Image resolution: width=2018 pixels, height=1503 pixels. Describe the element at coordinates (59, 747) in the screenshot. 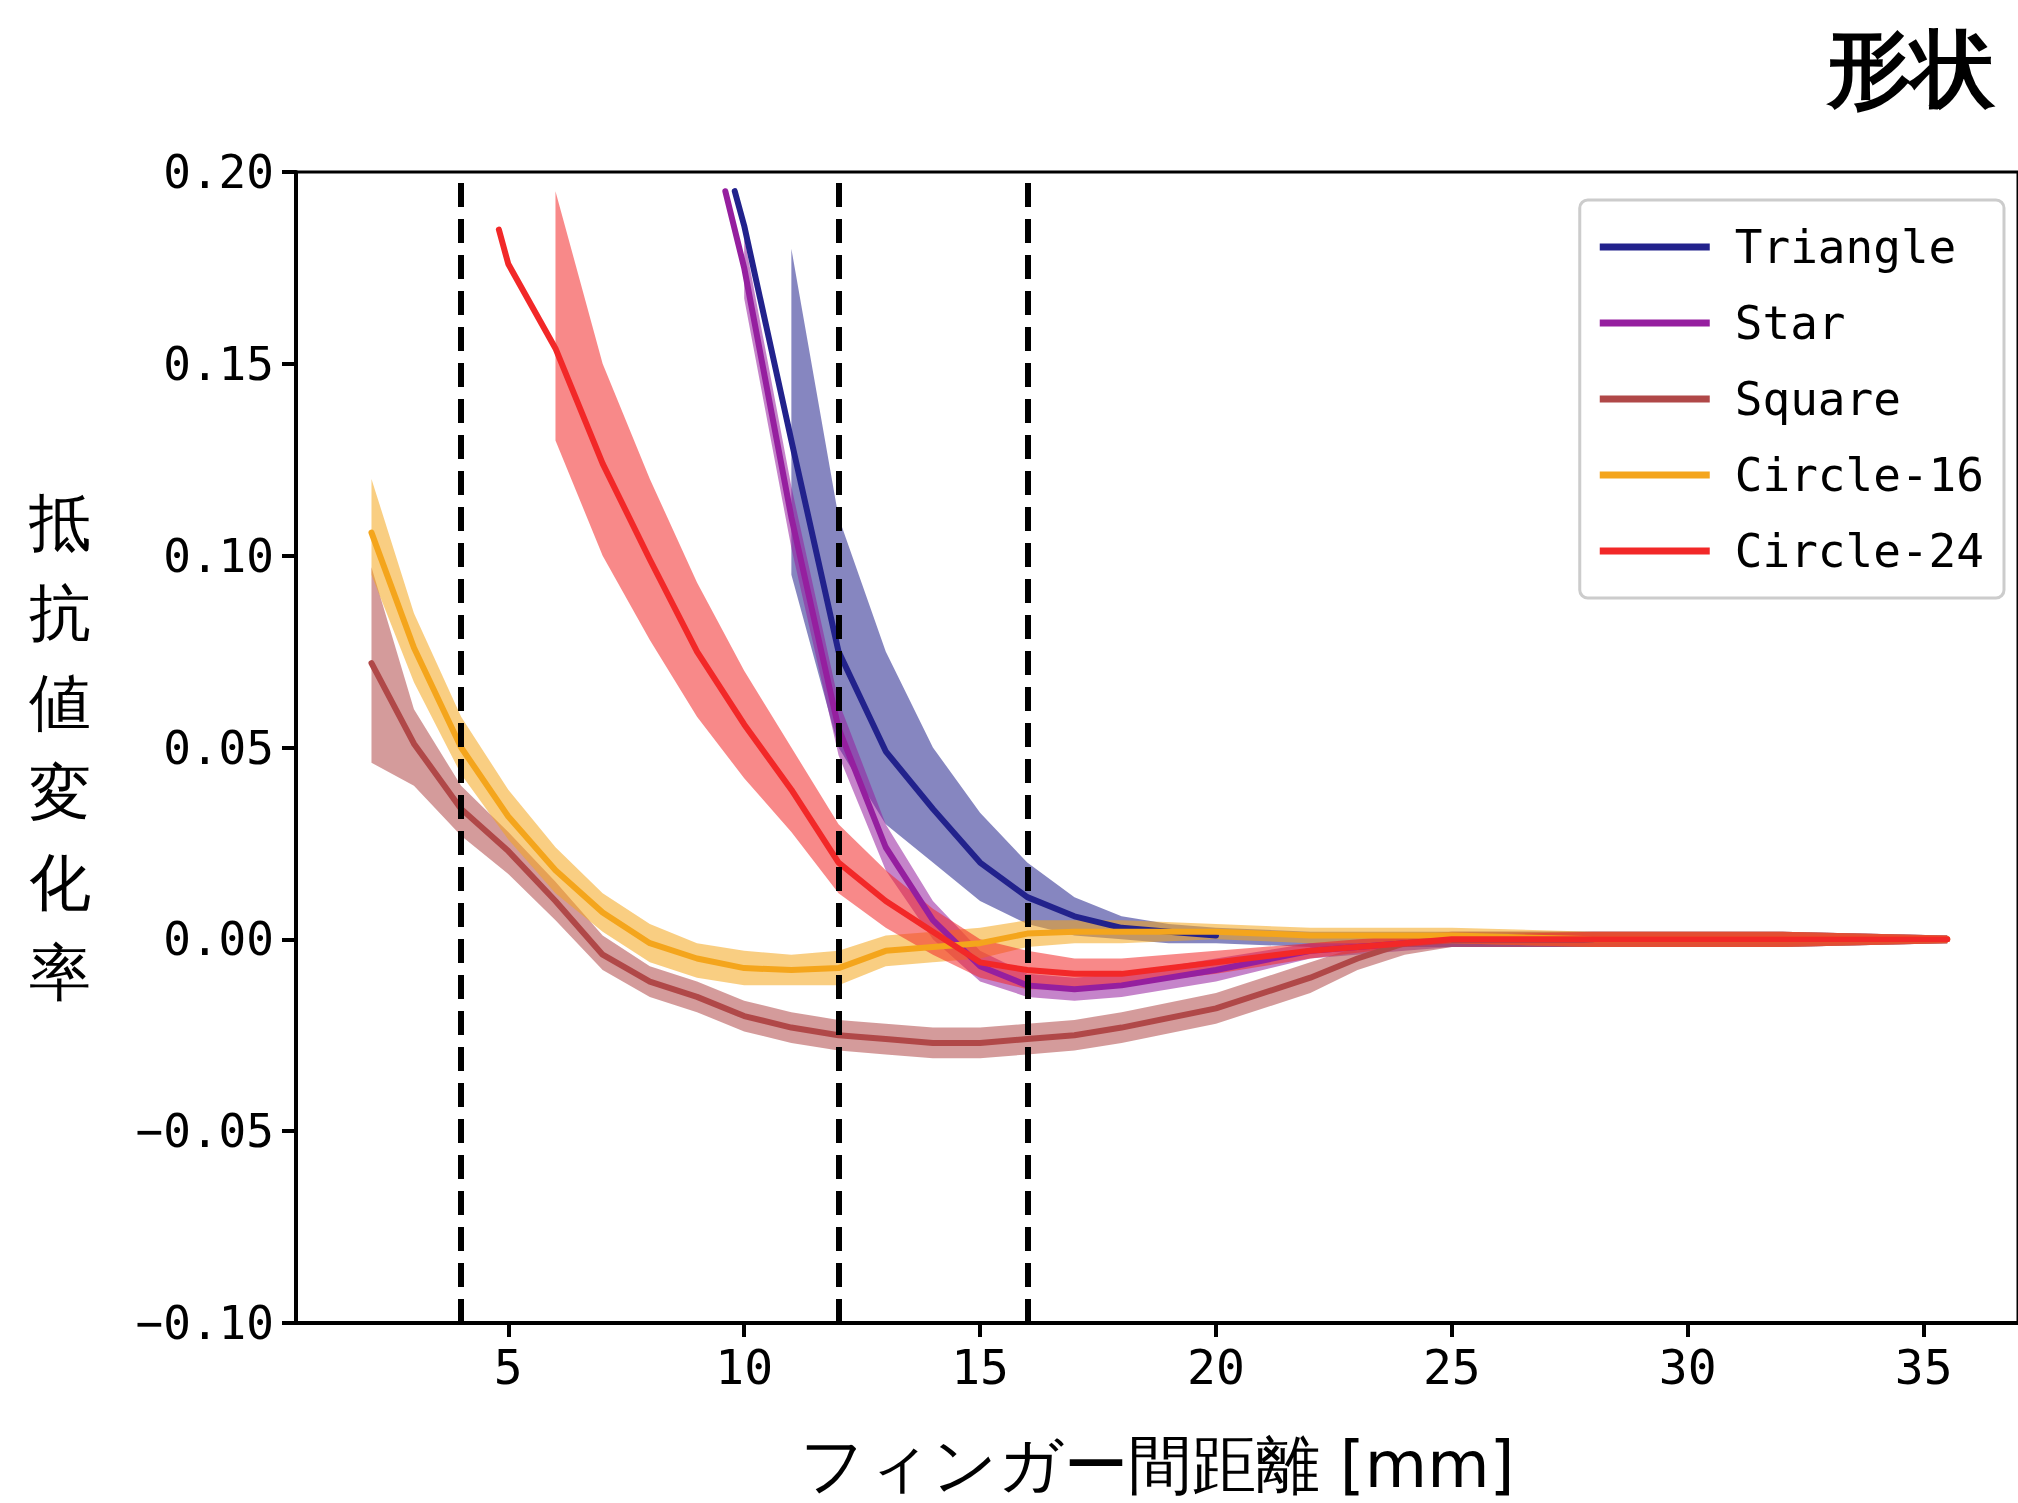

I see `y-axis-title: 抵抗値変化率` at that location.